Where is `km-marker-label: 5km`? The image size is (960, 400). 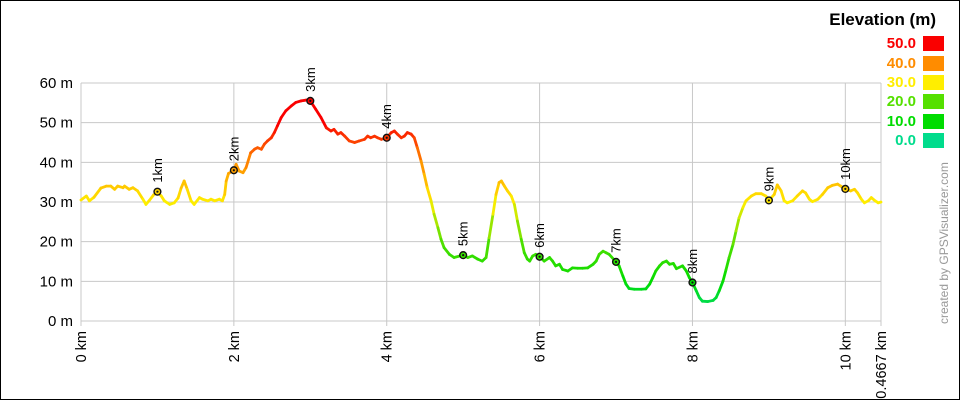
km-marker-label: 5km is located at coordinates (463, 234).